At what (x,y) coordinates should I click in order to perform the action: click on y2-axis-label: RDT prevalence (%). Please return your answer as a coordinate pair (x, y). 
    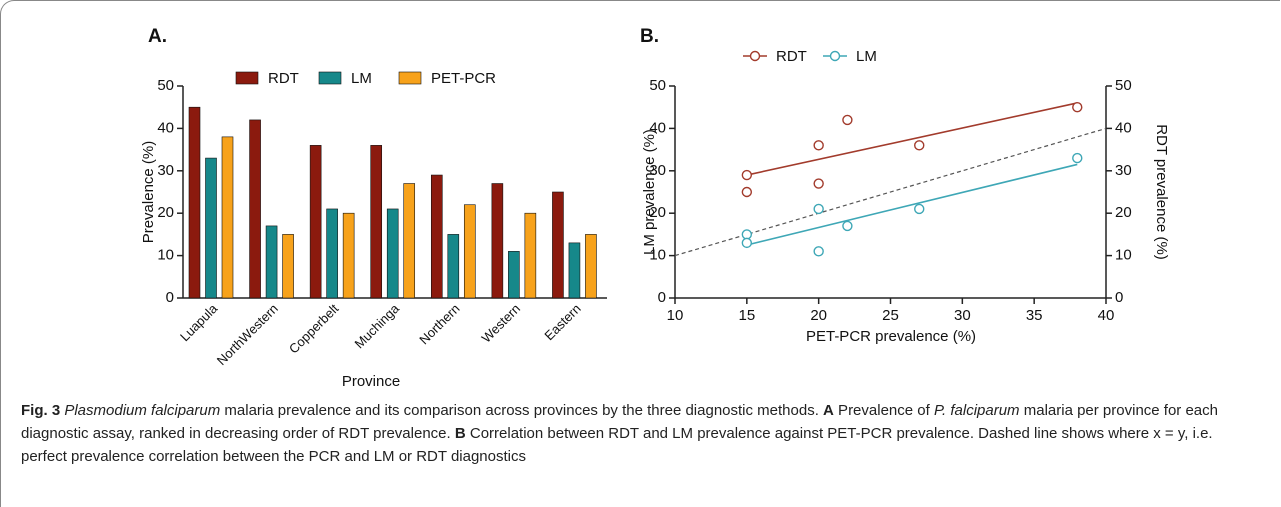
    Looking at the image, I should click on (1161, 192).